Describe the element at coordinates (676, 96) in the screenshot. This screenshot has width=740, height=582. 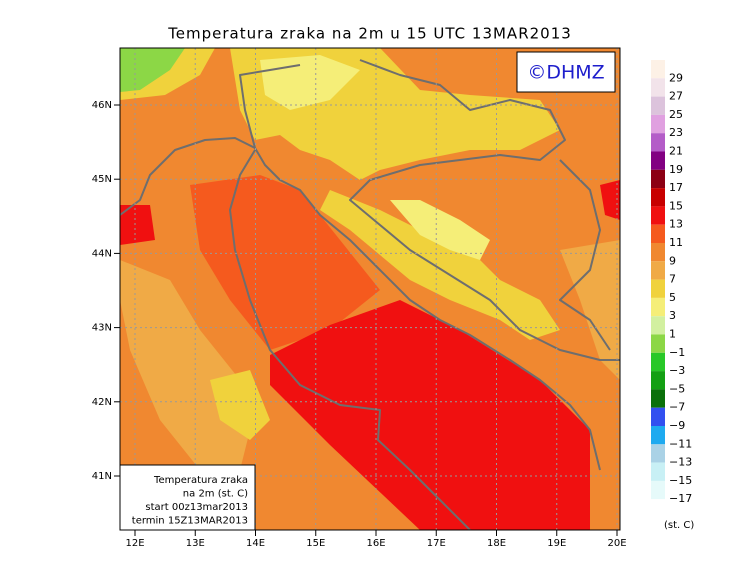
I see `colorbar-label: 27` at that location.